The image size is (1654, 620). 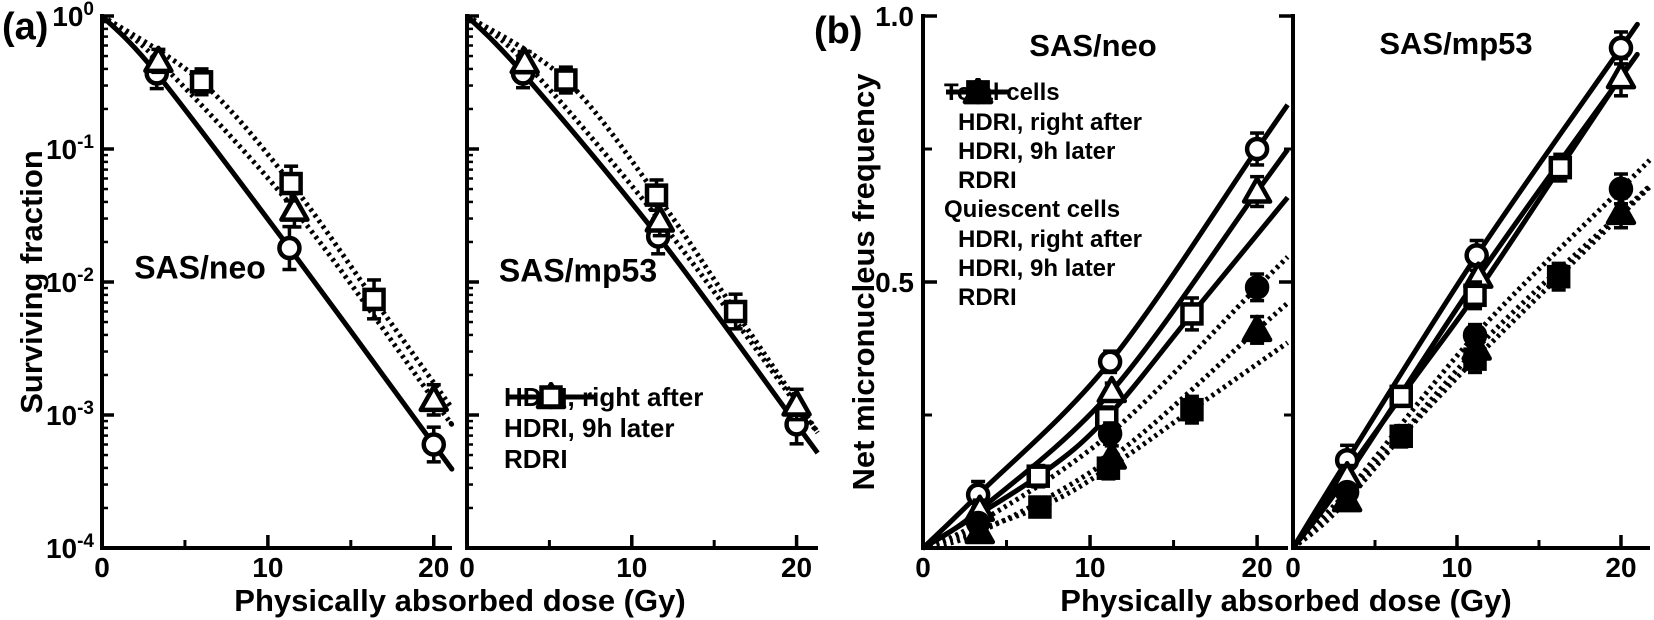 I want to click on x-axis-title-panel-a: Physically absorbed dose (Gy), so click(x=460, y=600).